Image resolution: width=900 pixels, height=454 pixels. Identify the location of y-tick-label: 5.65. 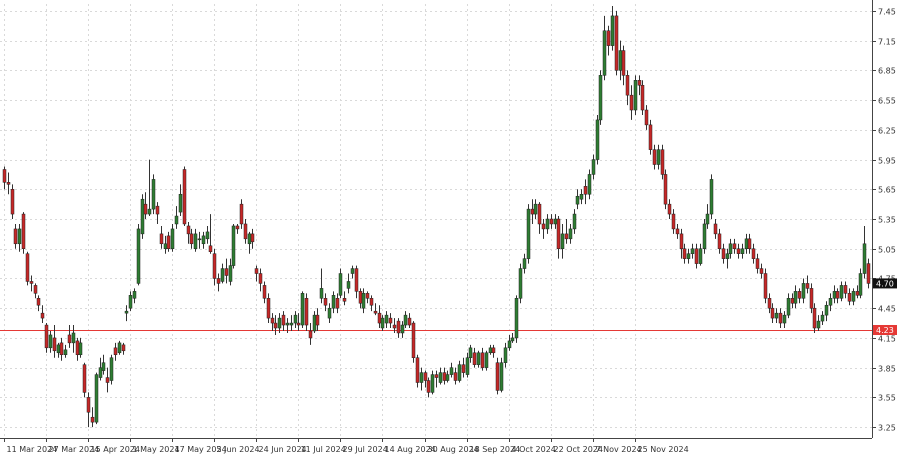
(887, 190).